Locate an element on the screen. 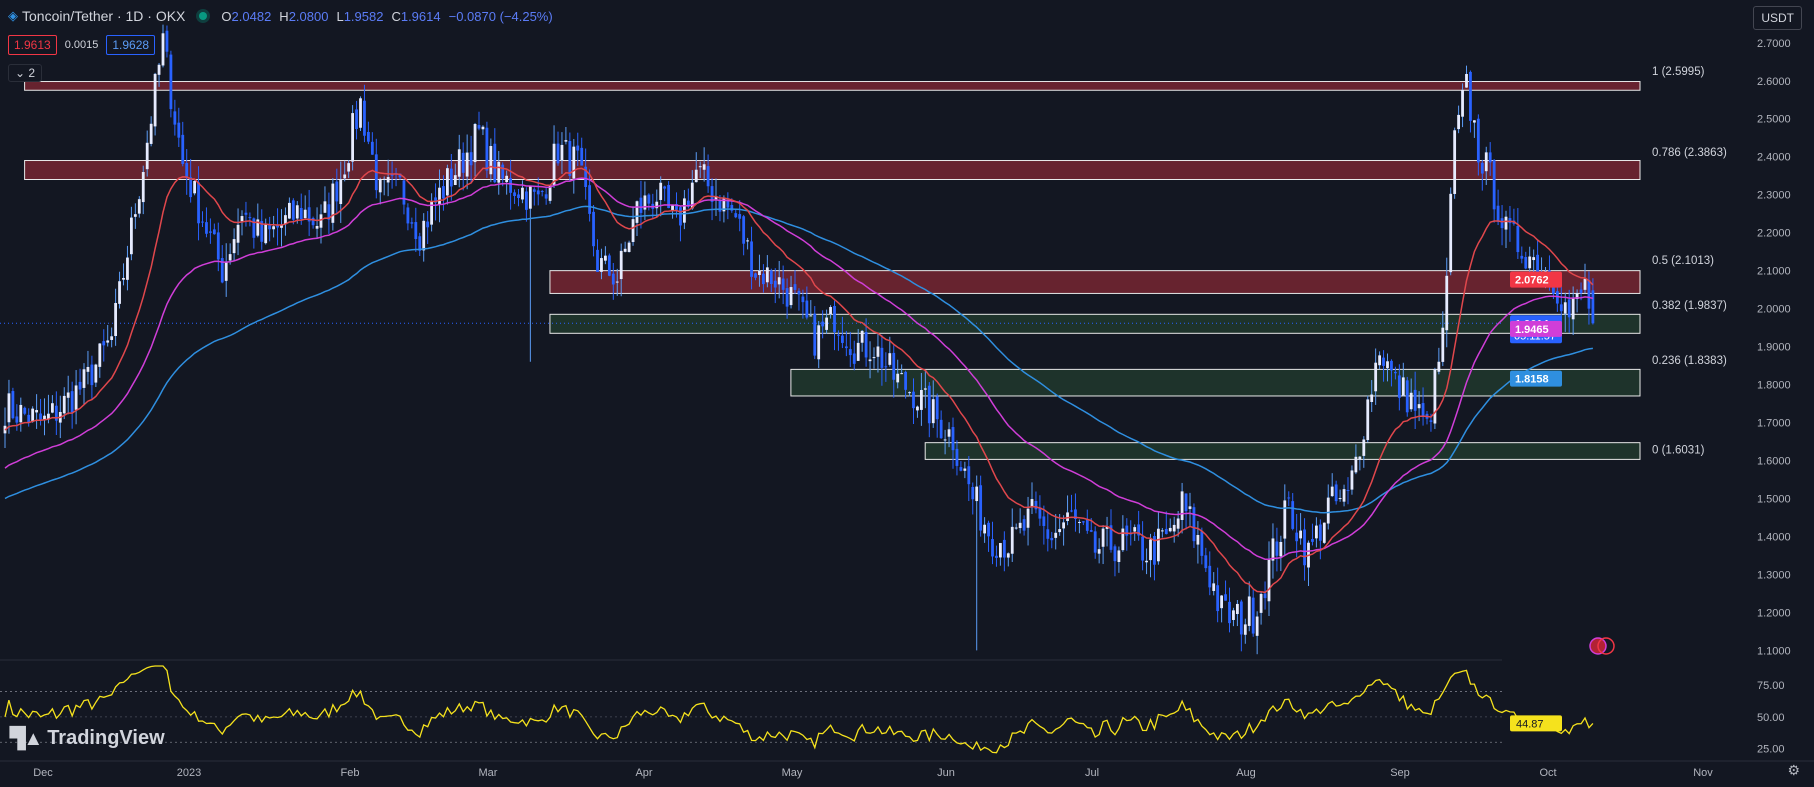 Image resolution: width=1814 pixels, height=787 pixels. ohlc-open: O2.0482 is located at coordinates (246, 16).